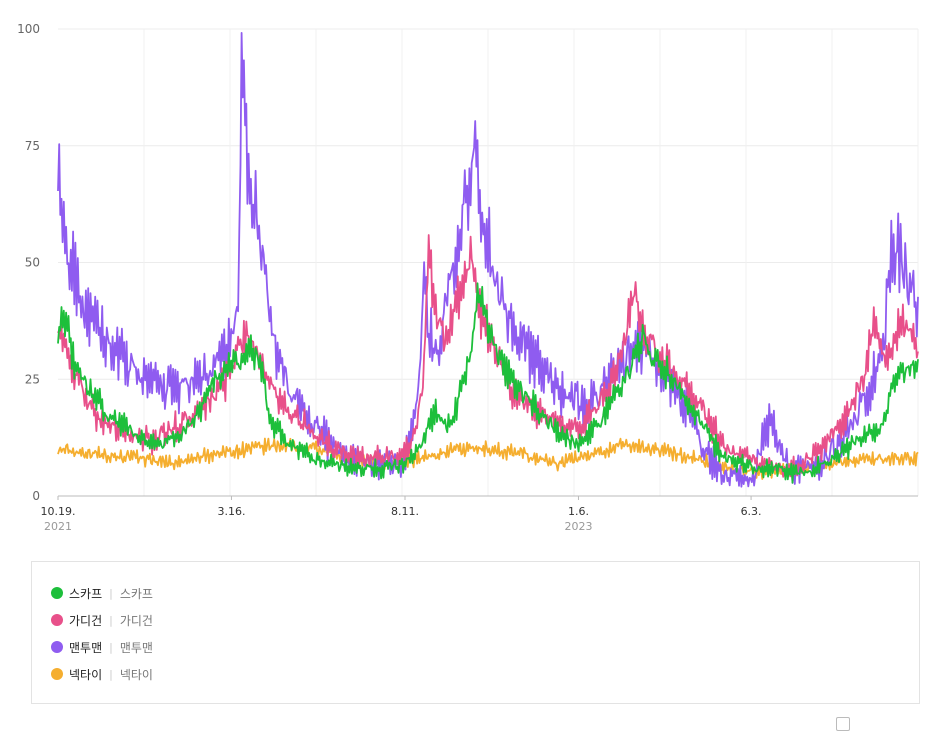 Image resolution: width=949 pixels, height=731 pixels. I want to click on y-tick-label: 25, so click(32, 379).